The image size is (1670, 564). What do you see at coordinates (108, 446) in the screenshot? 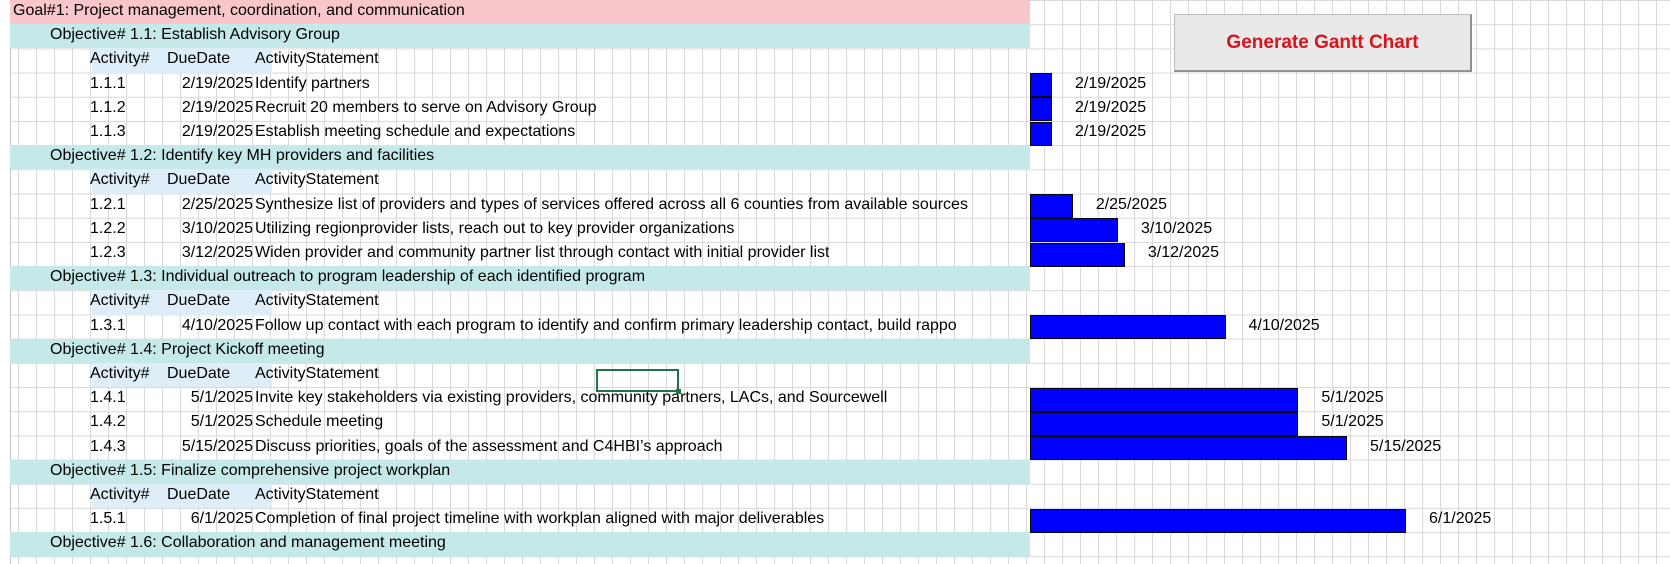
I see `activity-number: 1.4.3` at bounding box center [108, 446].